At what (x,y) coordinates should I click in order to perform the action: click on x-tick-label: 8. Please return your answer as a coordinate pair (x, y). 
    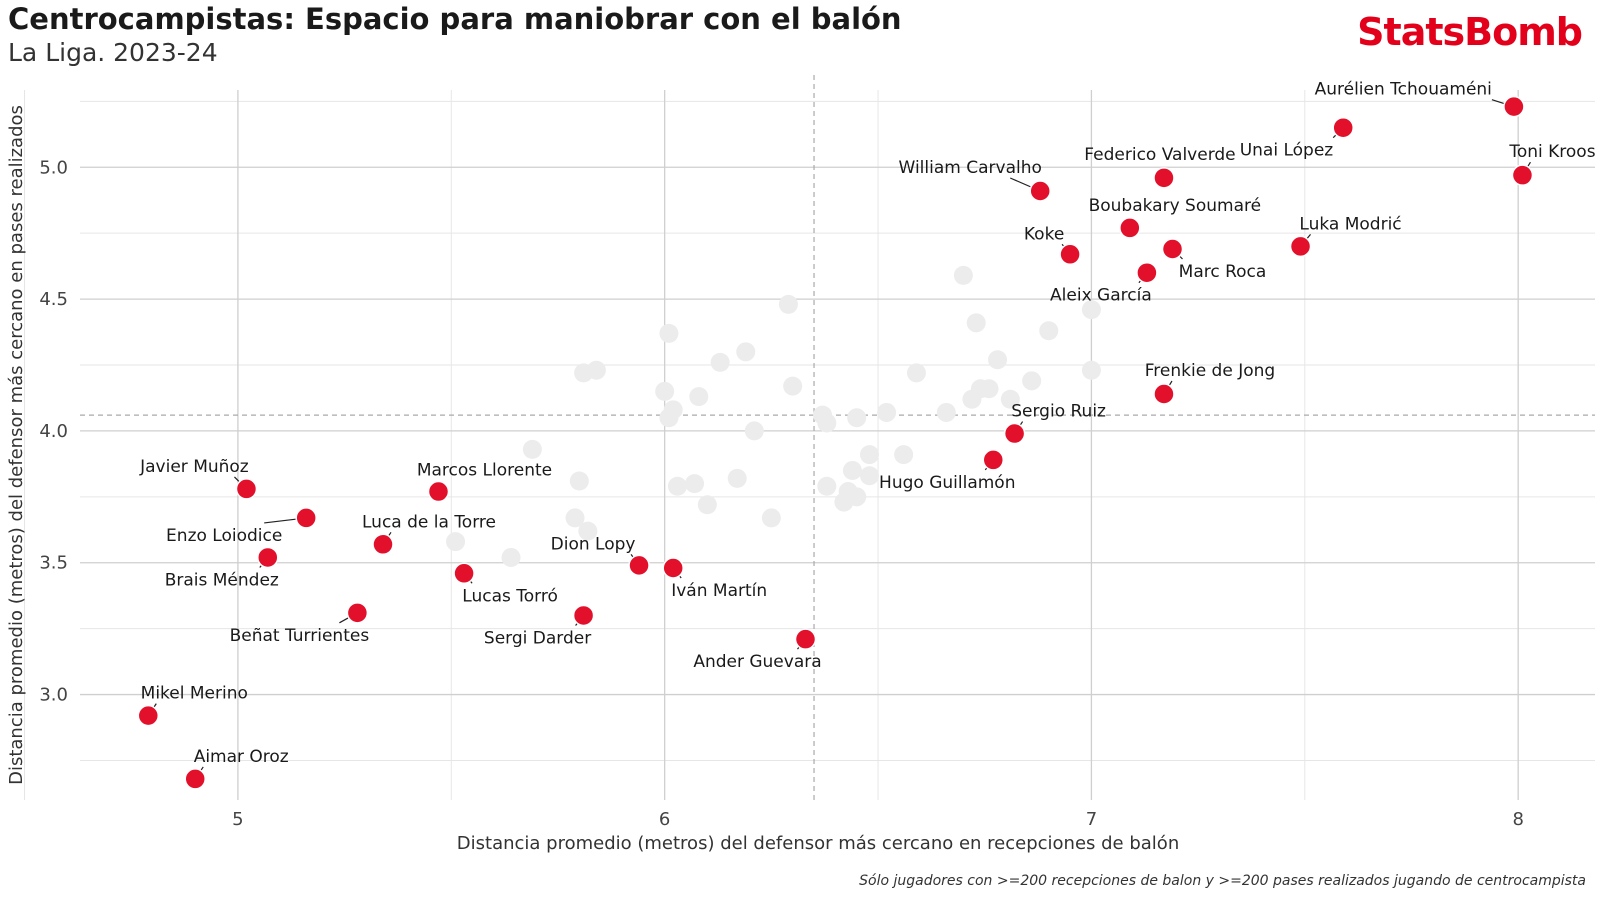
    Looking at the image, I should click on (1517, 819).